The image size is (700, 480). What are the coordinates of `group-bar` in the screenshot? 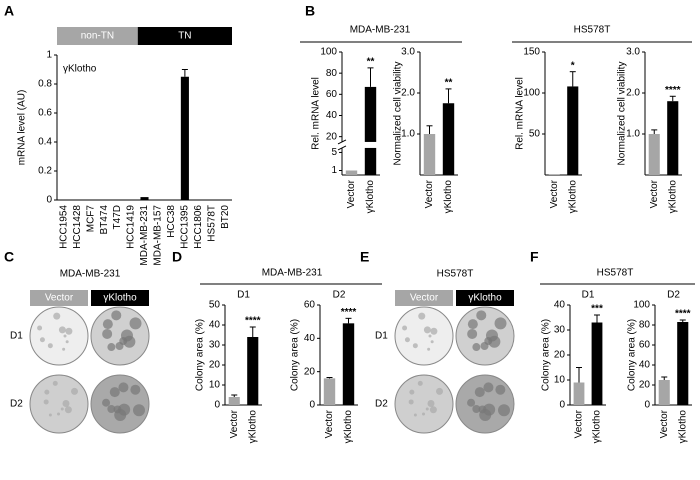 It's located at (97, 36).